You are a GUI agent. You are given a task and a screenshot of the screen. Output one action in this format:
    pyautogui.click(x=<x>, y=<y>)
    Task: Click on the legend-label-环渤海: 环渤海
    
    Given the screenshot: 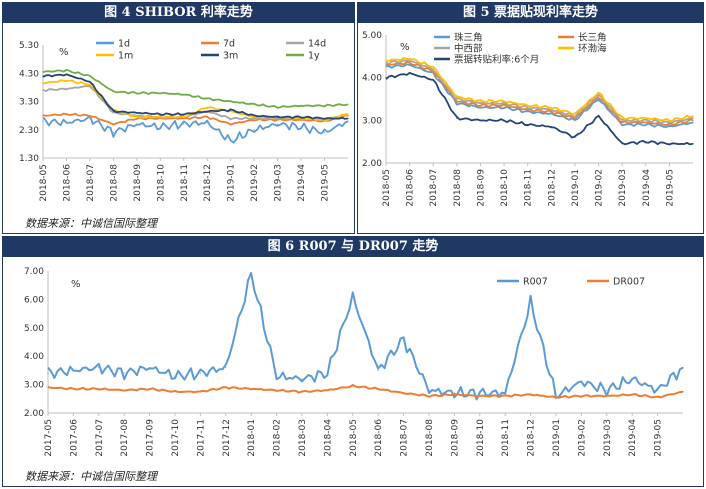 What is the action you would take?
    pyautogui.click(x=592, y=49)
    